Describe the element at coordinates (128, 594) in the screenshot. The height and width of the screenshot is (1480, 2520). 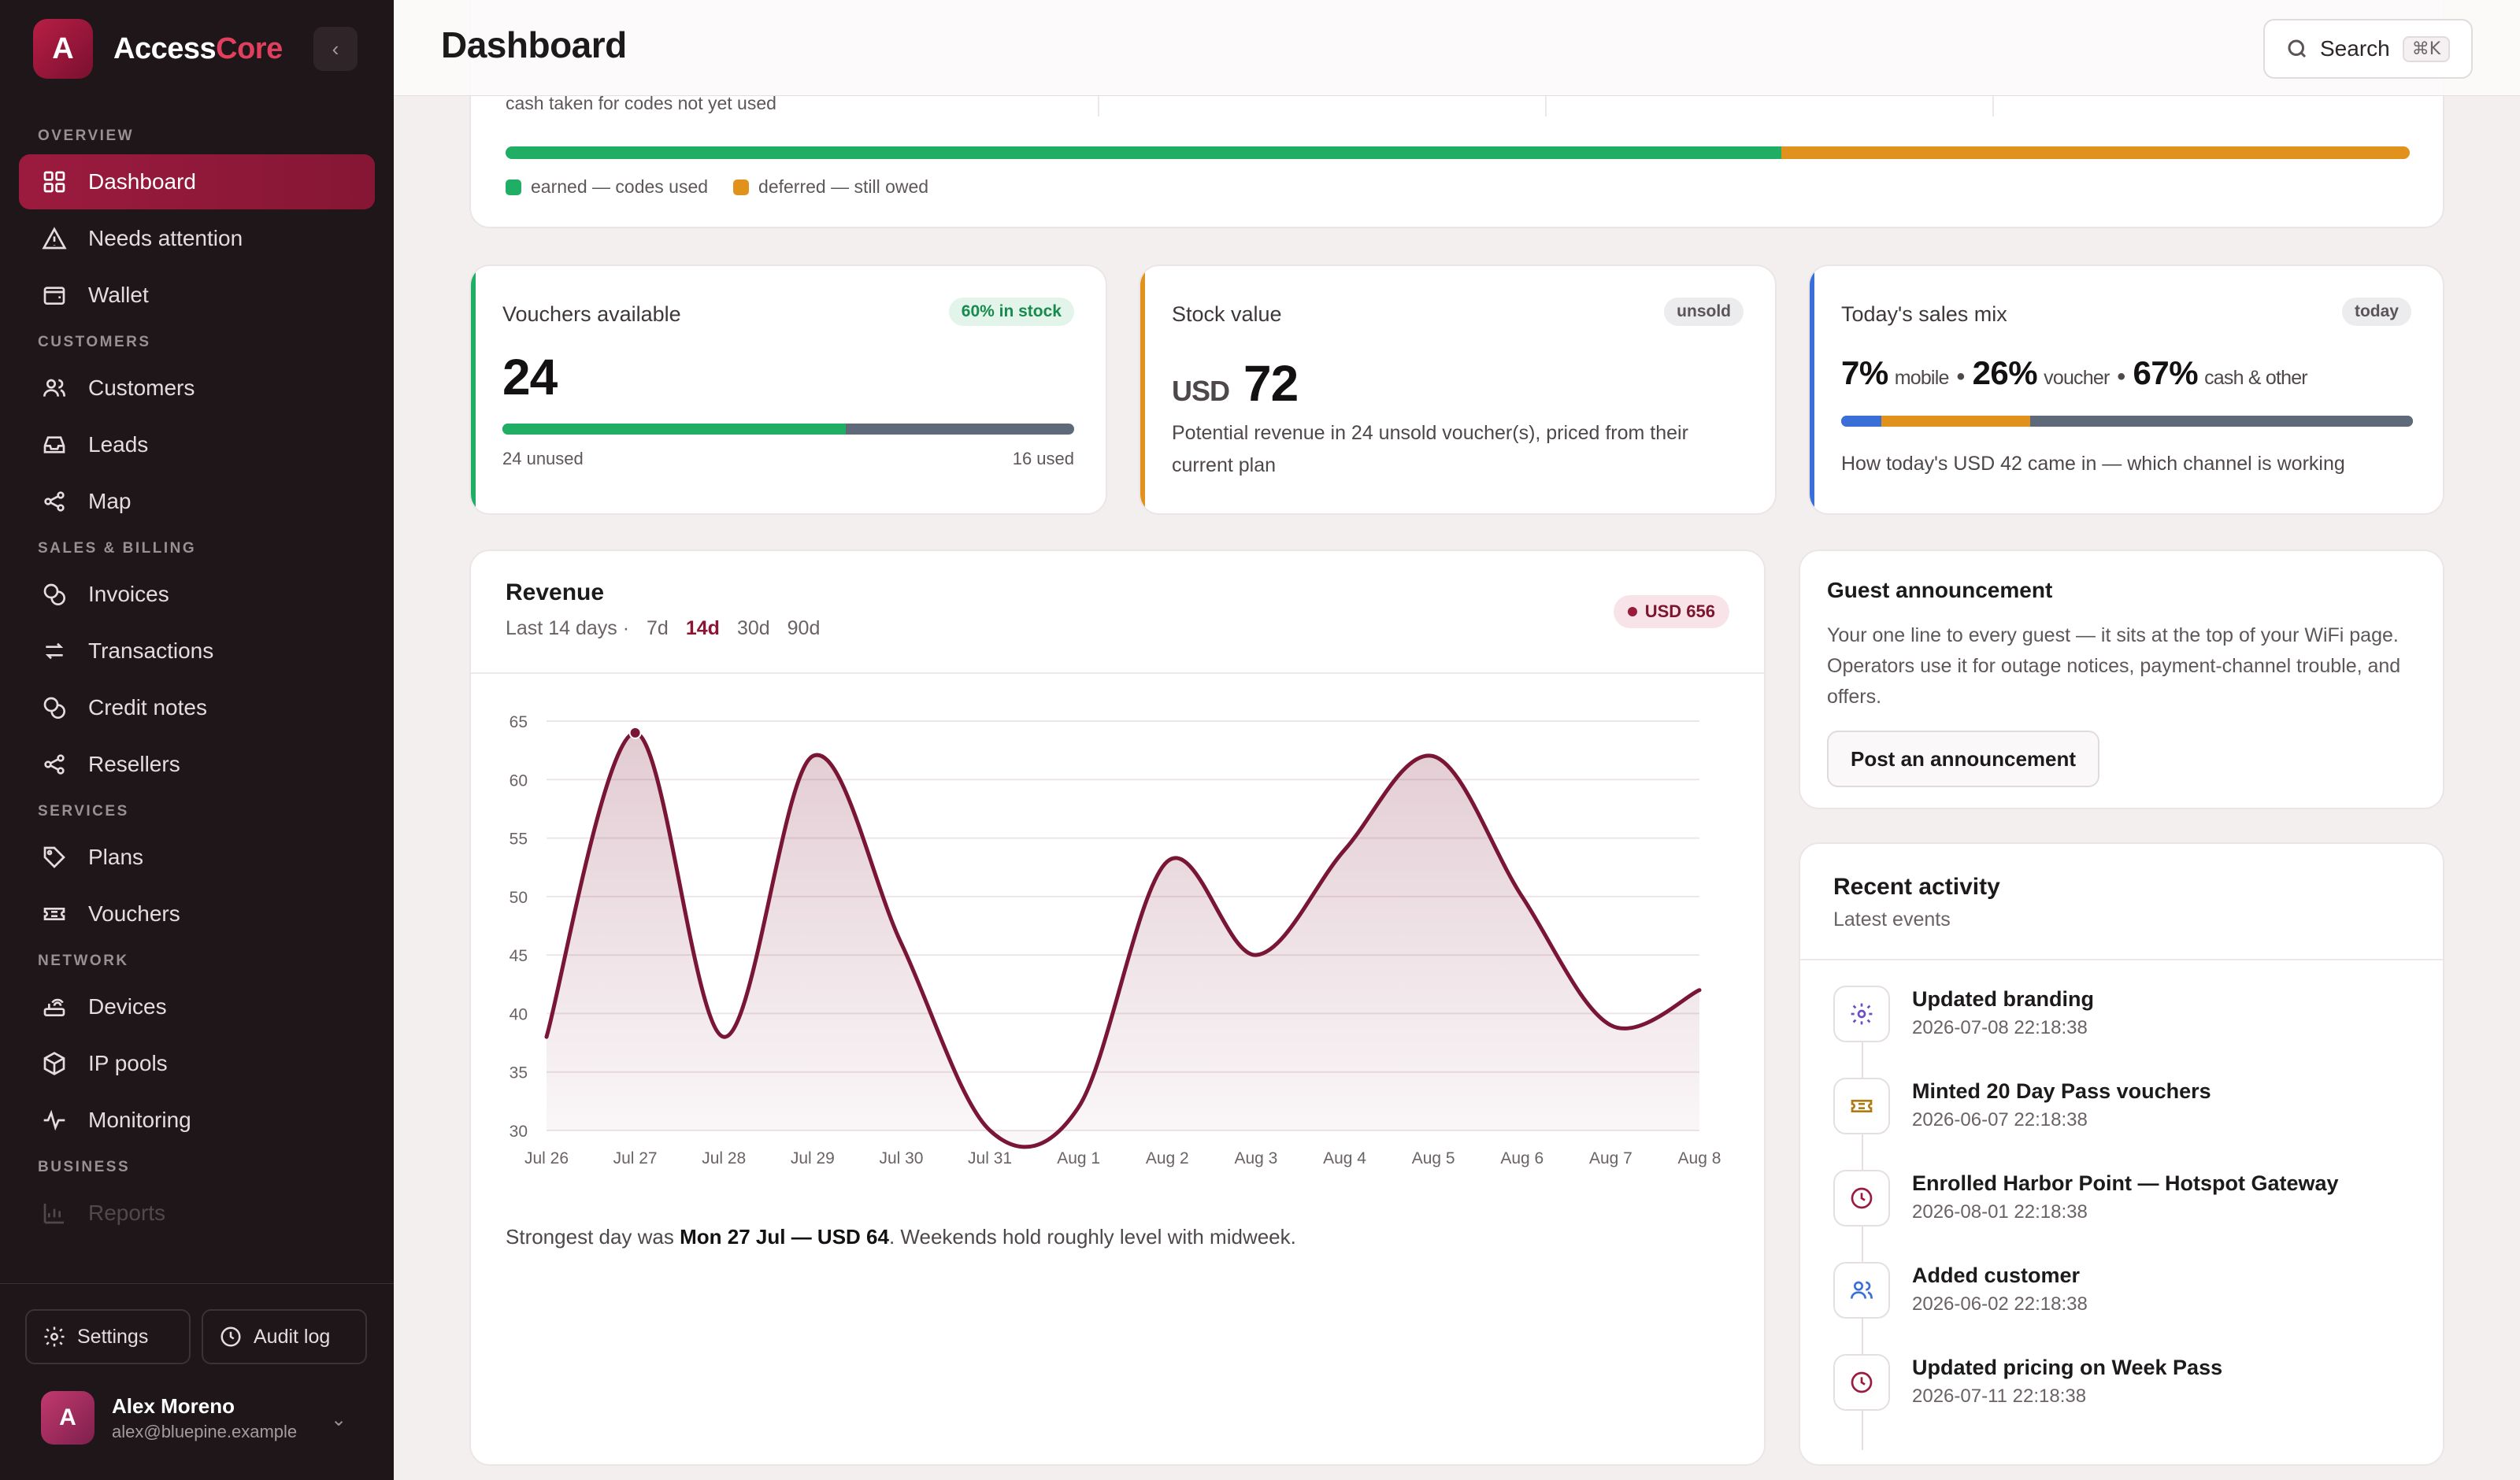
I see `sidebar-item-label: Invoices` at that location.